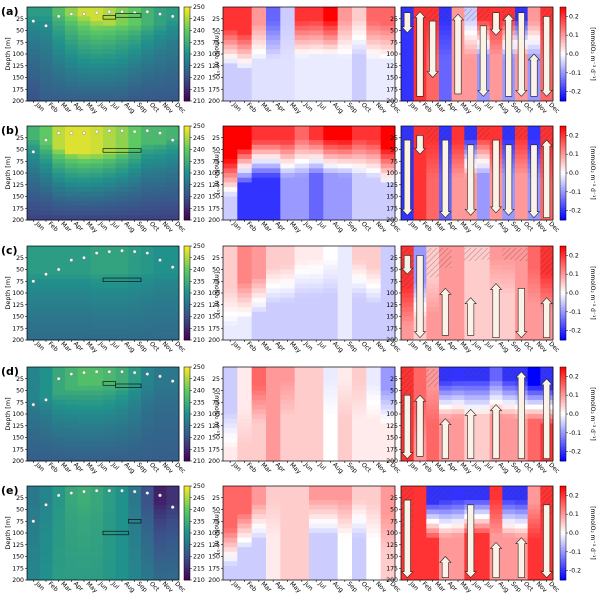 This screenshot has width=596, height=600. Describe the element at coordinates (546, 262) in the screenshot. I see `significance-hatch` at that location.